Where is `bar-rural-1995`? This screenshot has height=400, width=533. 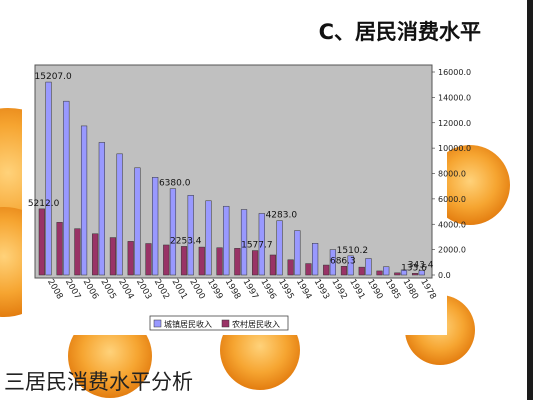 bar-rural-1995 is located at coordinates (272, 265).